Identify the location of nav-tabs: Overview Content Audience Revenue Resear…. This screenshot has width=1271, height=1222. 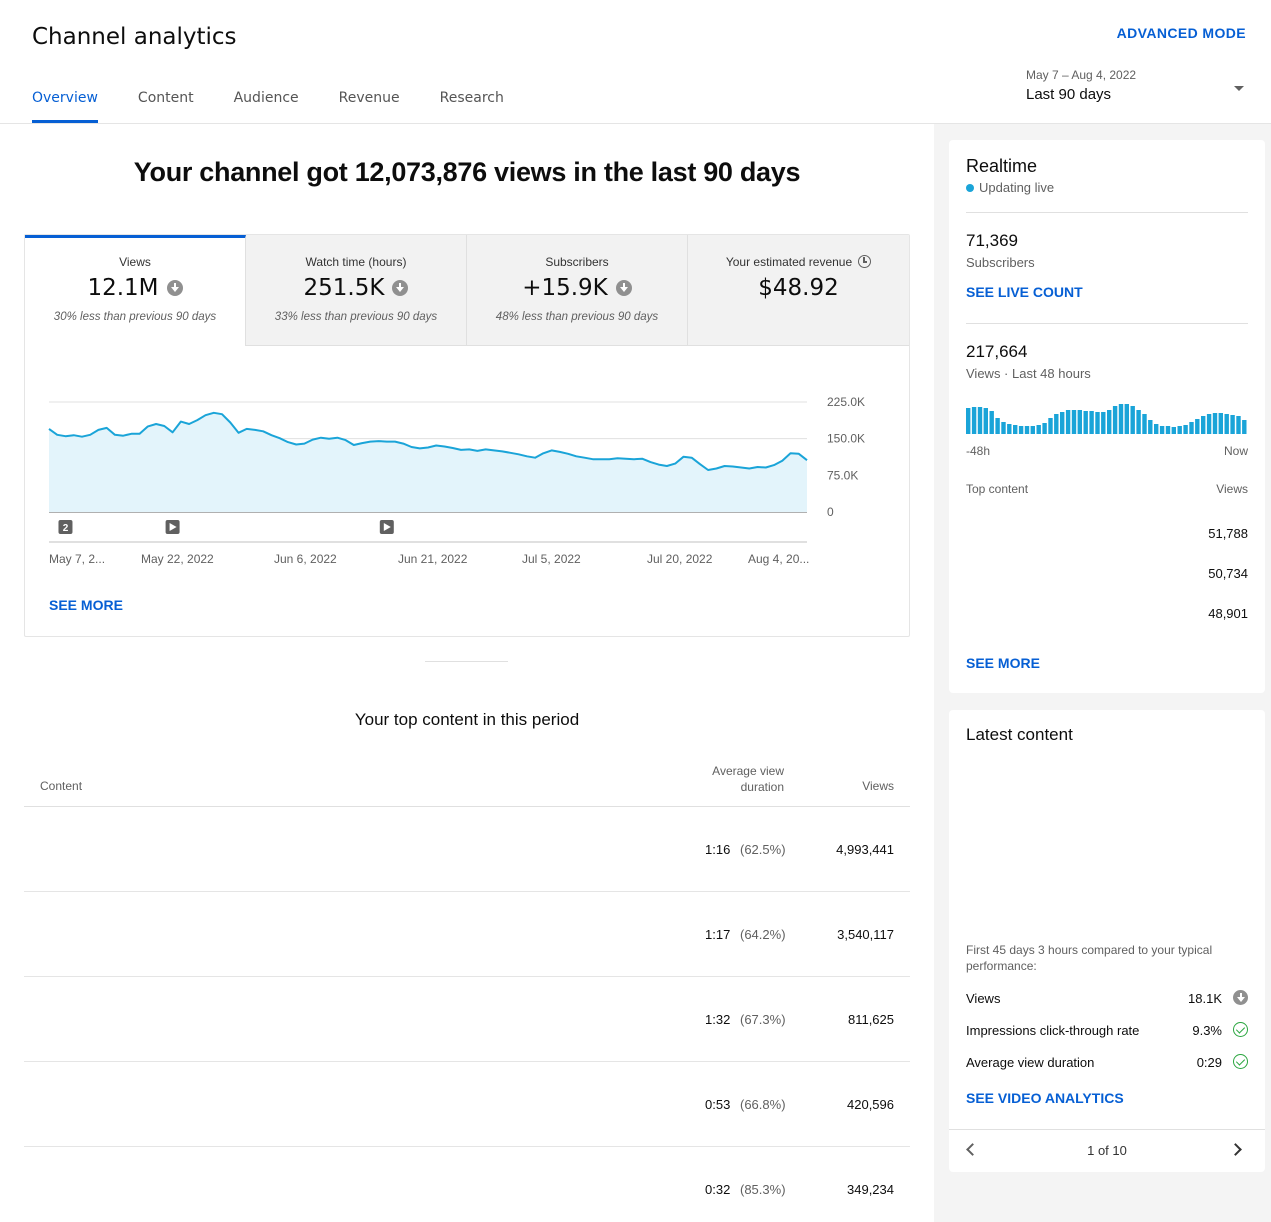
(288, 106).